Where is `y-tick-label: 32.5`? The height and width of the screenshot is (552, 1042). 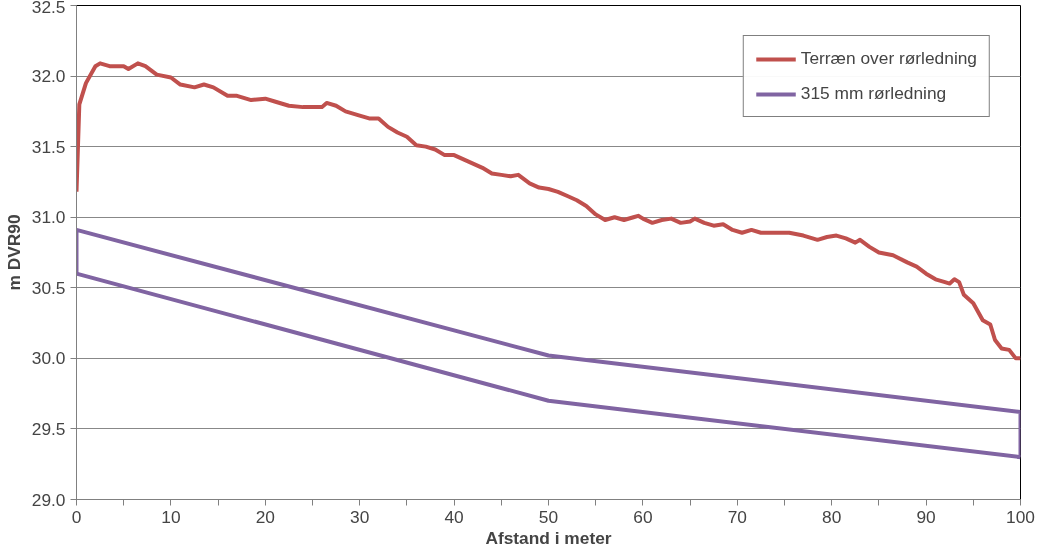 y-tick-label: 32.5 is located at coordinates (48, 8).